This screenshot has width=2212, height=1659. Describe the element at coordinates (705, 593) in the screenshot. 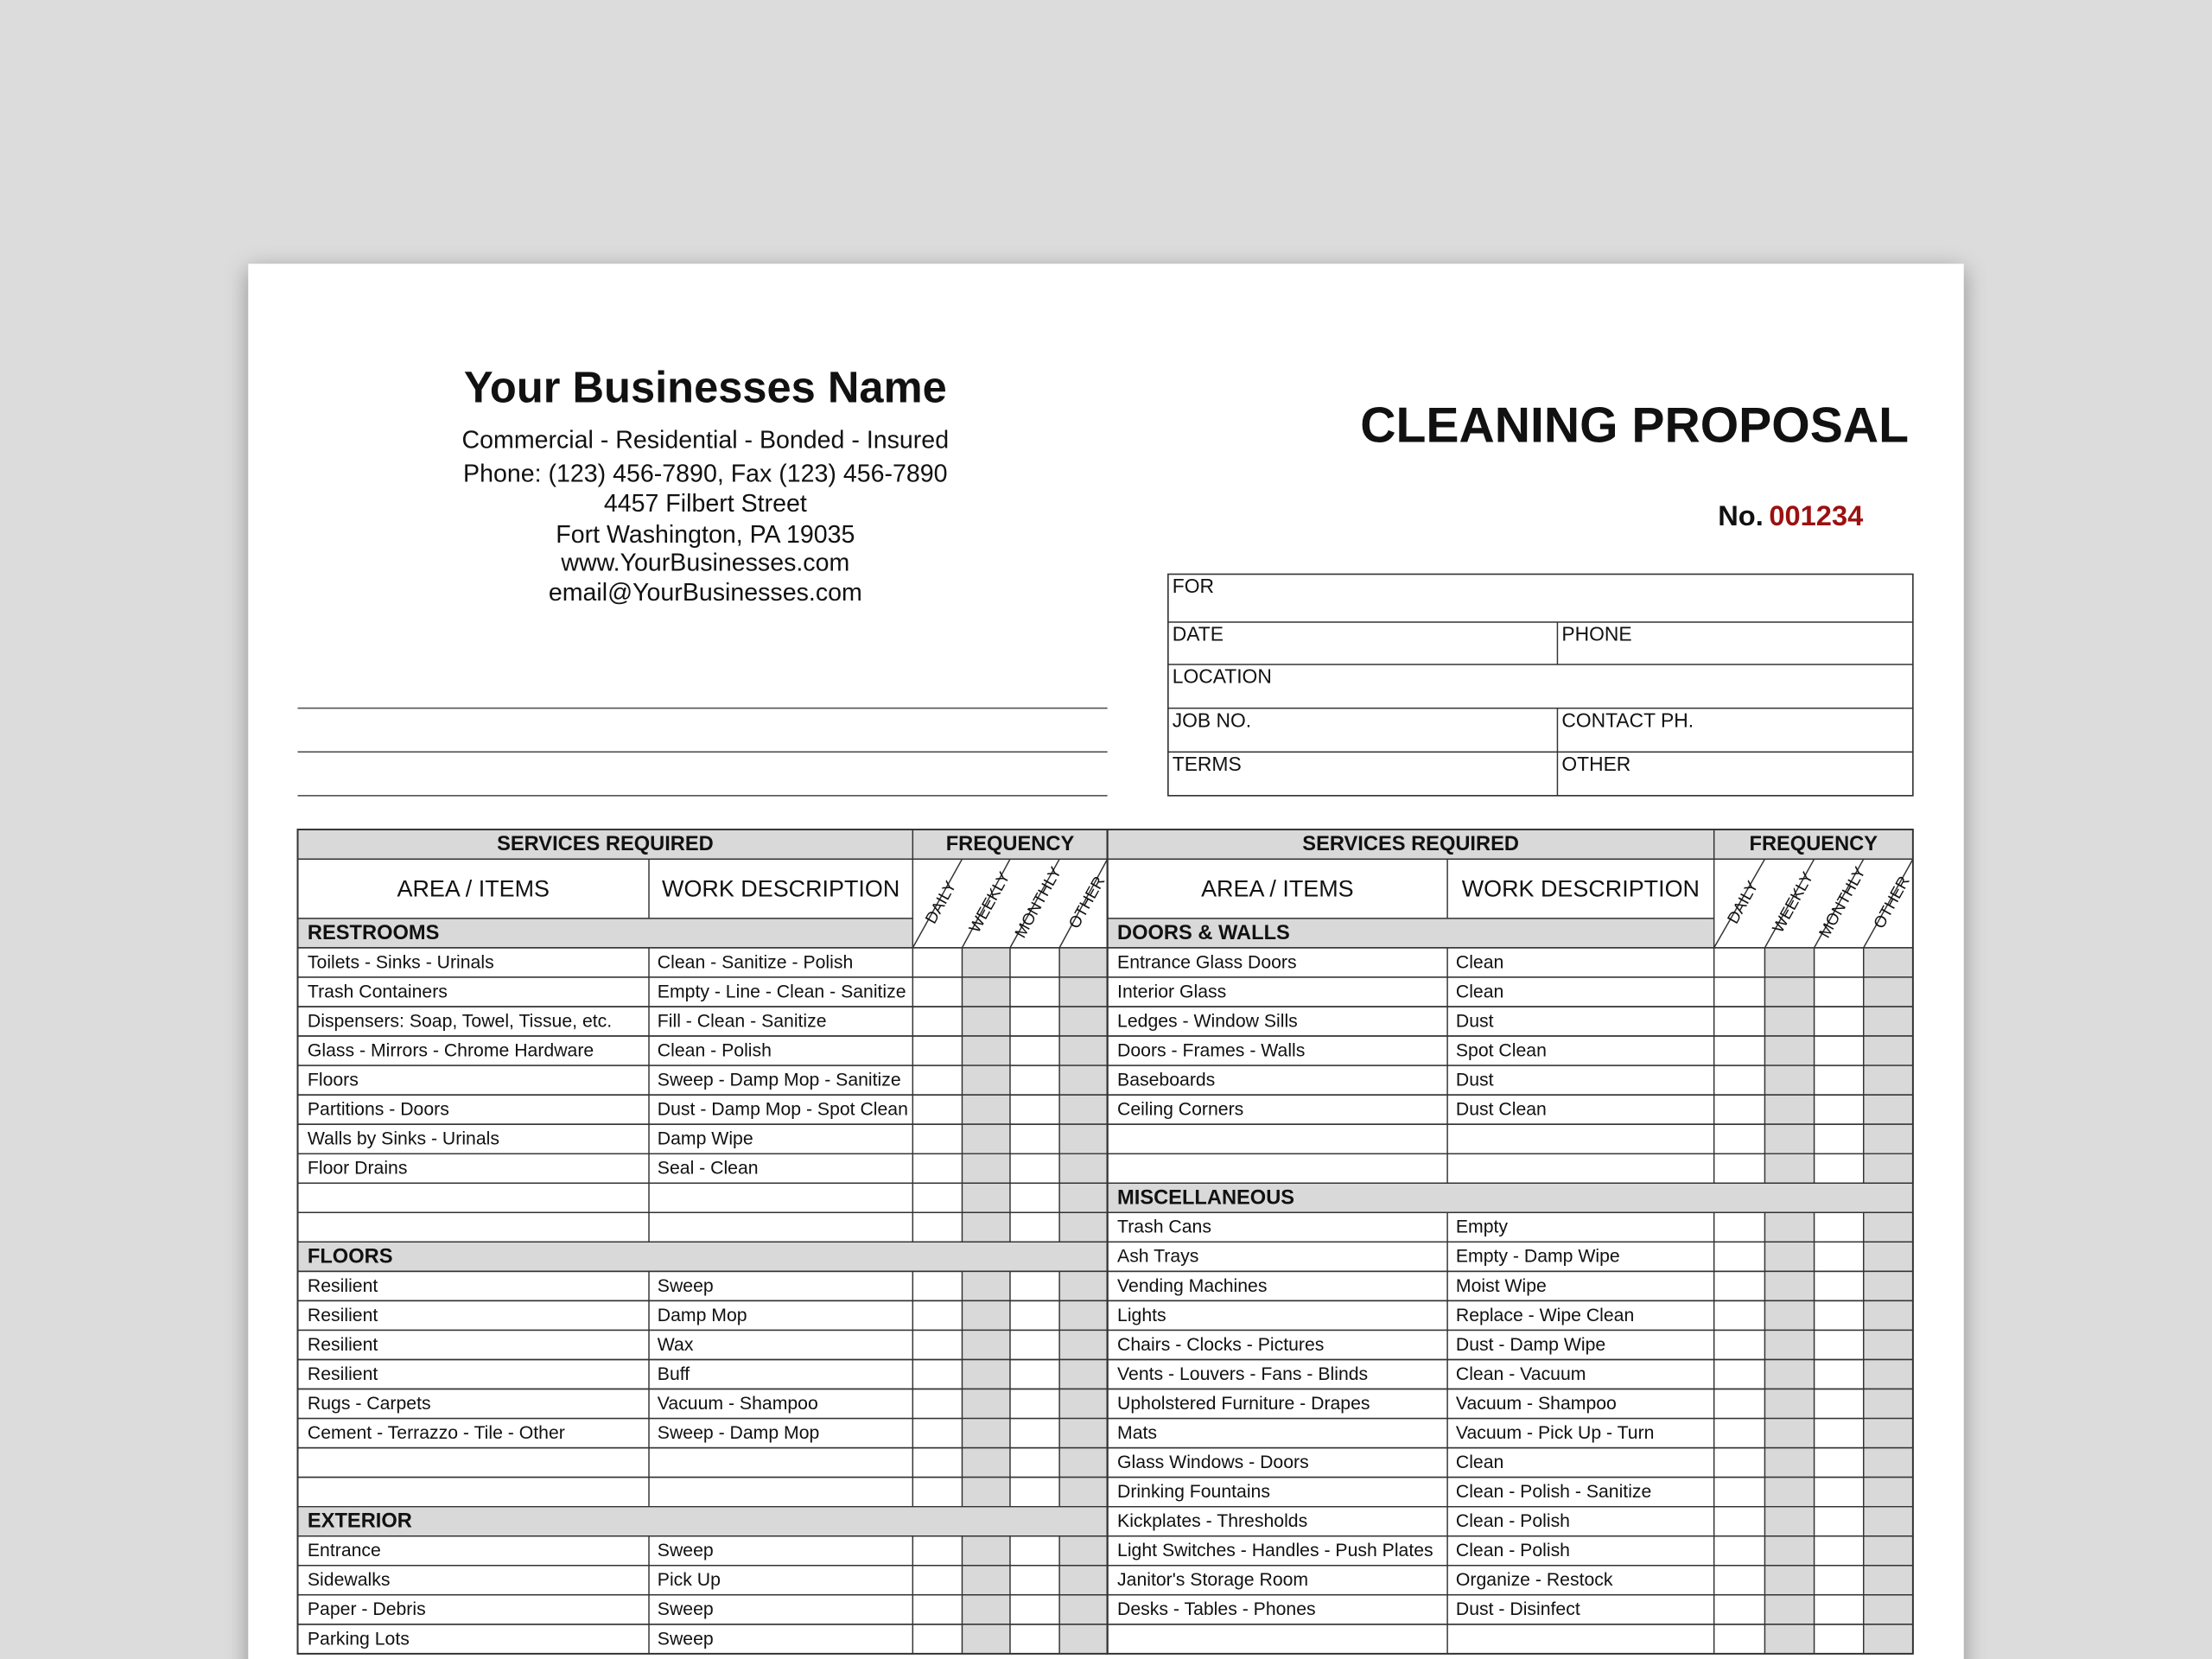

I see `header-line: email@YourBusinesses.com` at that location.